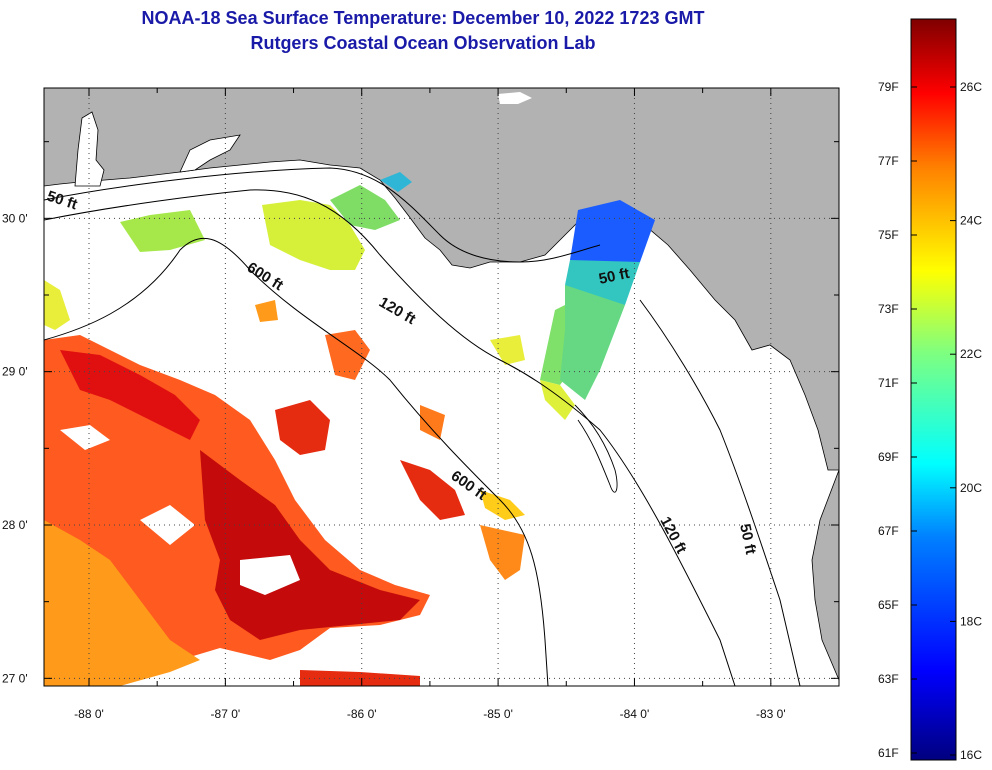 Image resolution: width=992 pixels, height=770 pixels. Describe the element at coordinates (971, 221) in the screenshot. I see `colorbar-celsius-label: 24C` at that location.